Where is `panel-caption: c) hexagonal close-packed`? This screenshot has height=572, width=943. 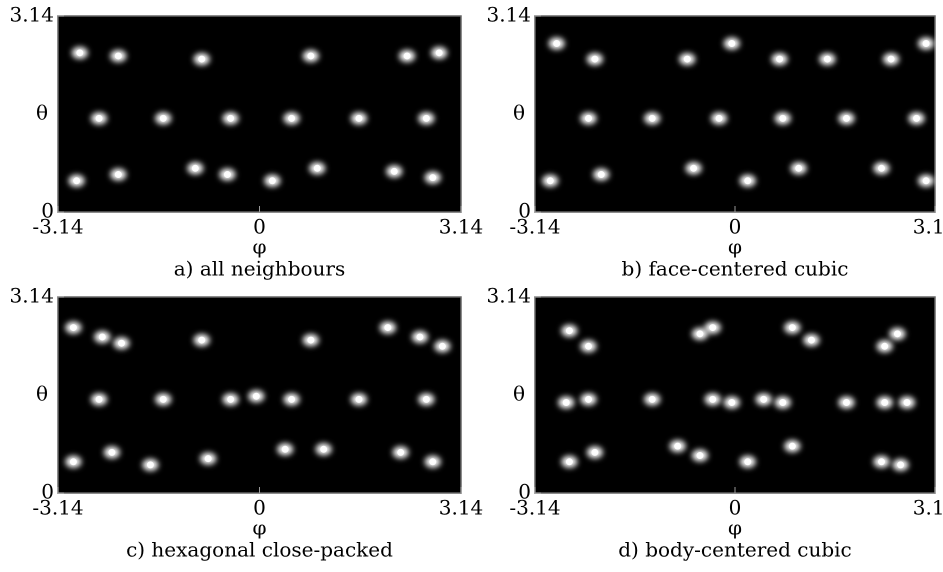
panel-caption: c) hexagonal close-packed is located at coordinates (259, 550).